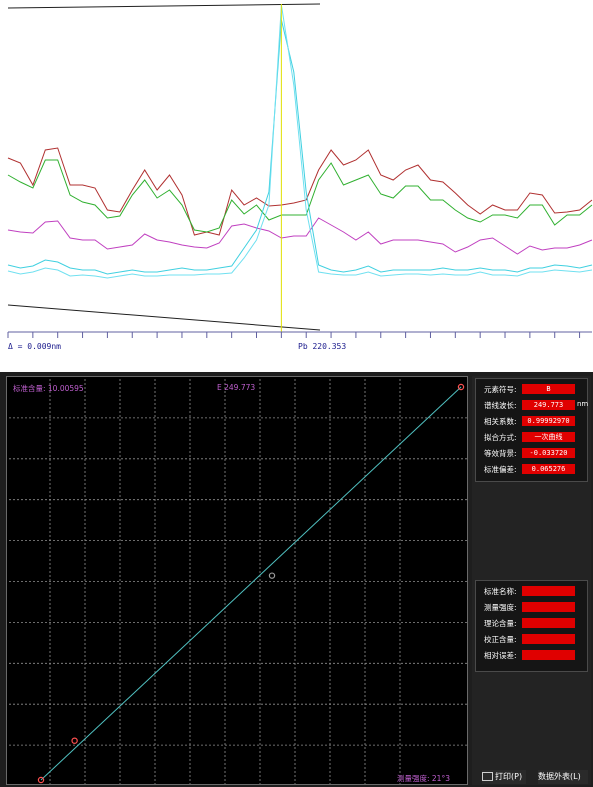 Image resolution: width=593 pixels, height=787 pixels. What do you see at coordinates (500, 453) in the screenshot?
I see `curve-info-key: 等效背景:` at bounding box center [500, 453].